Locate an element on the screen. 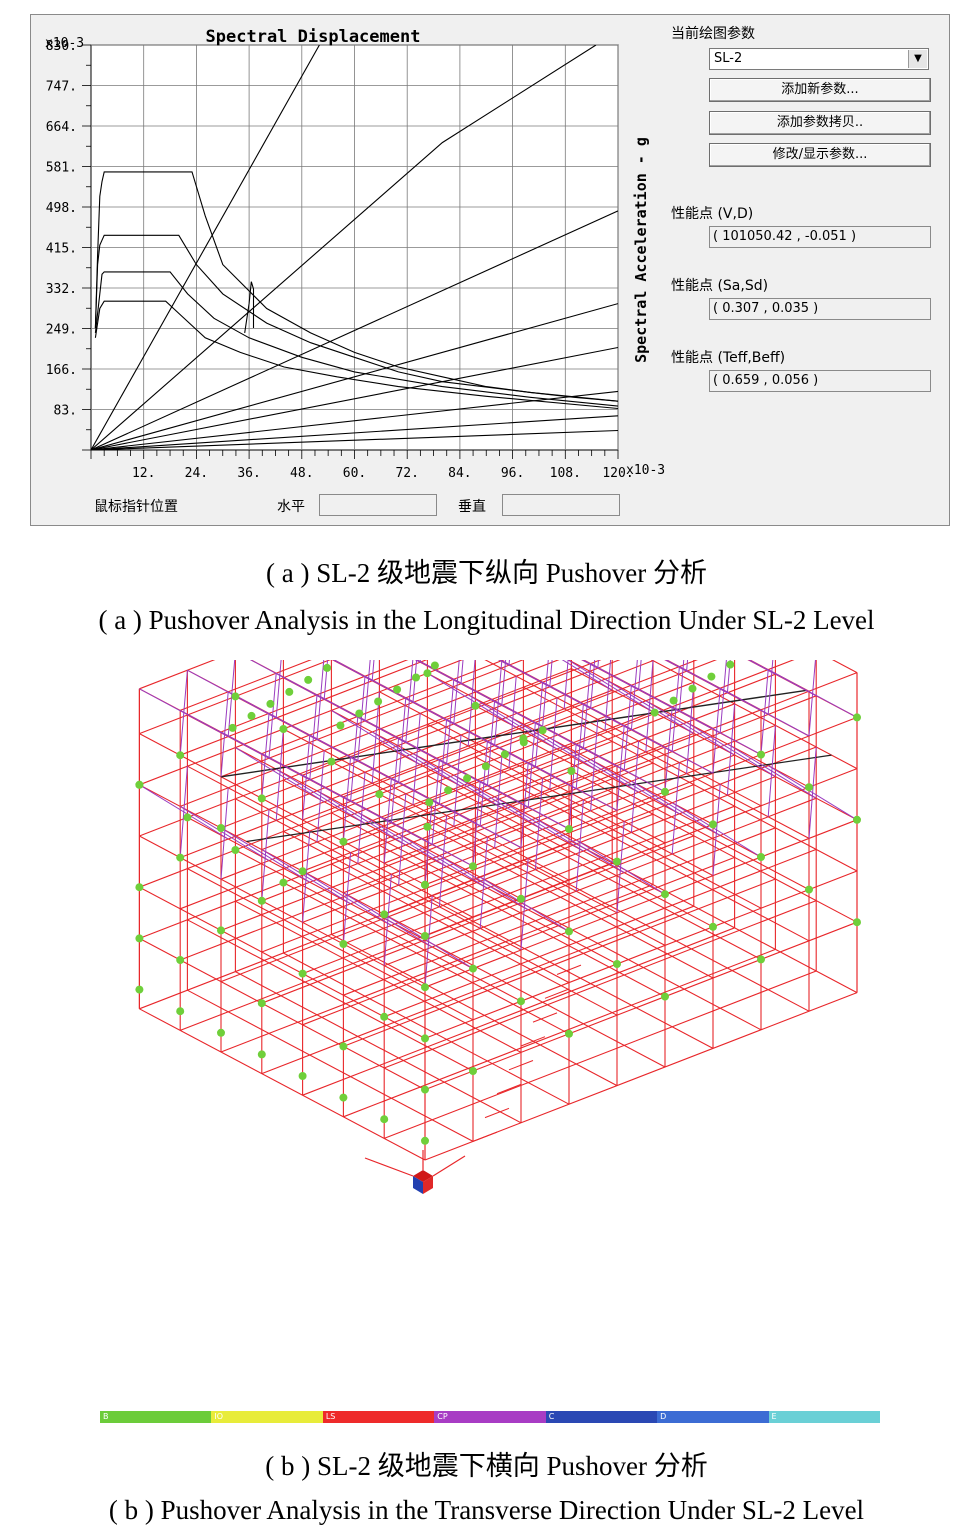 Image resolution: width=973 pixels, height=1534 pixels. hinge-state-legend: B IO LS CP C D E is located at coordinates (490, 1417).